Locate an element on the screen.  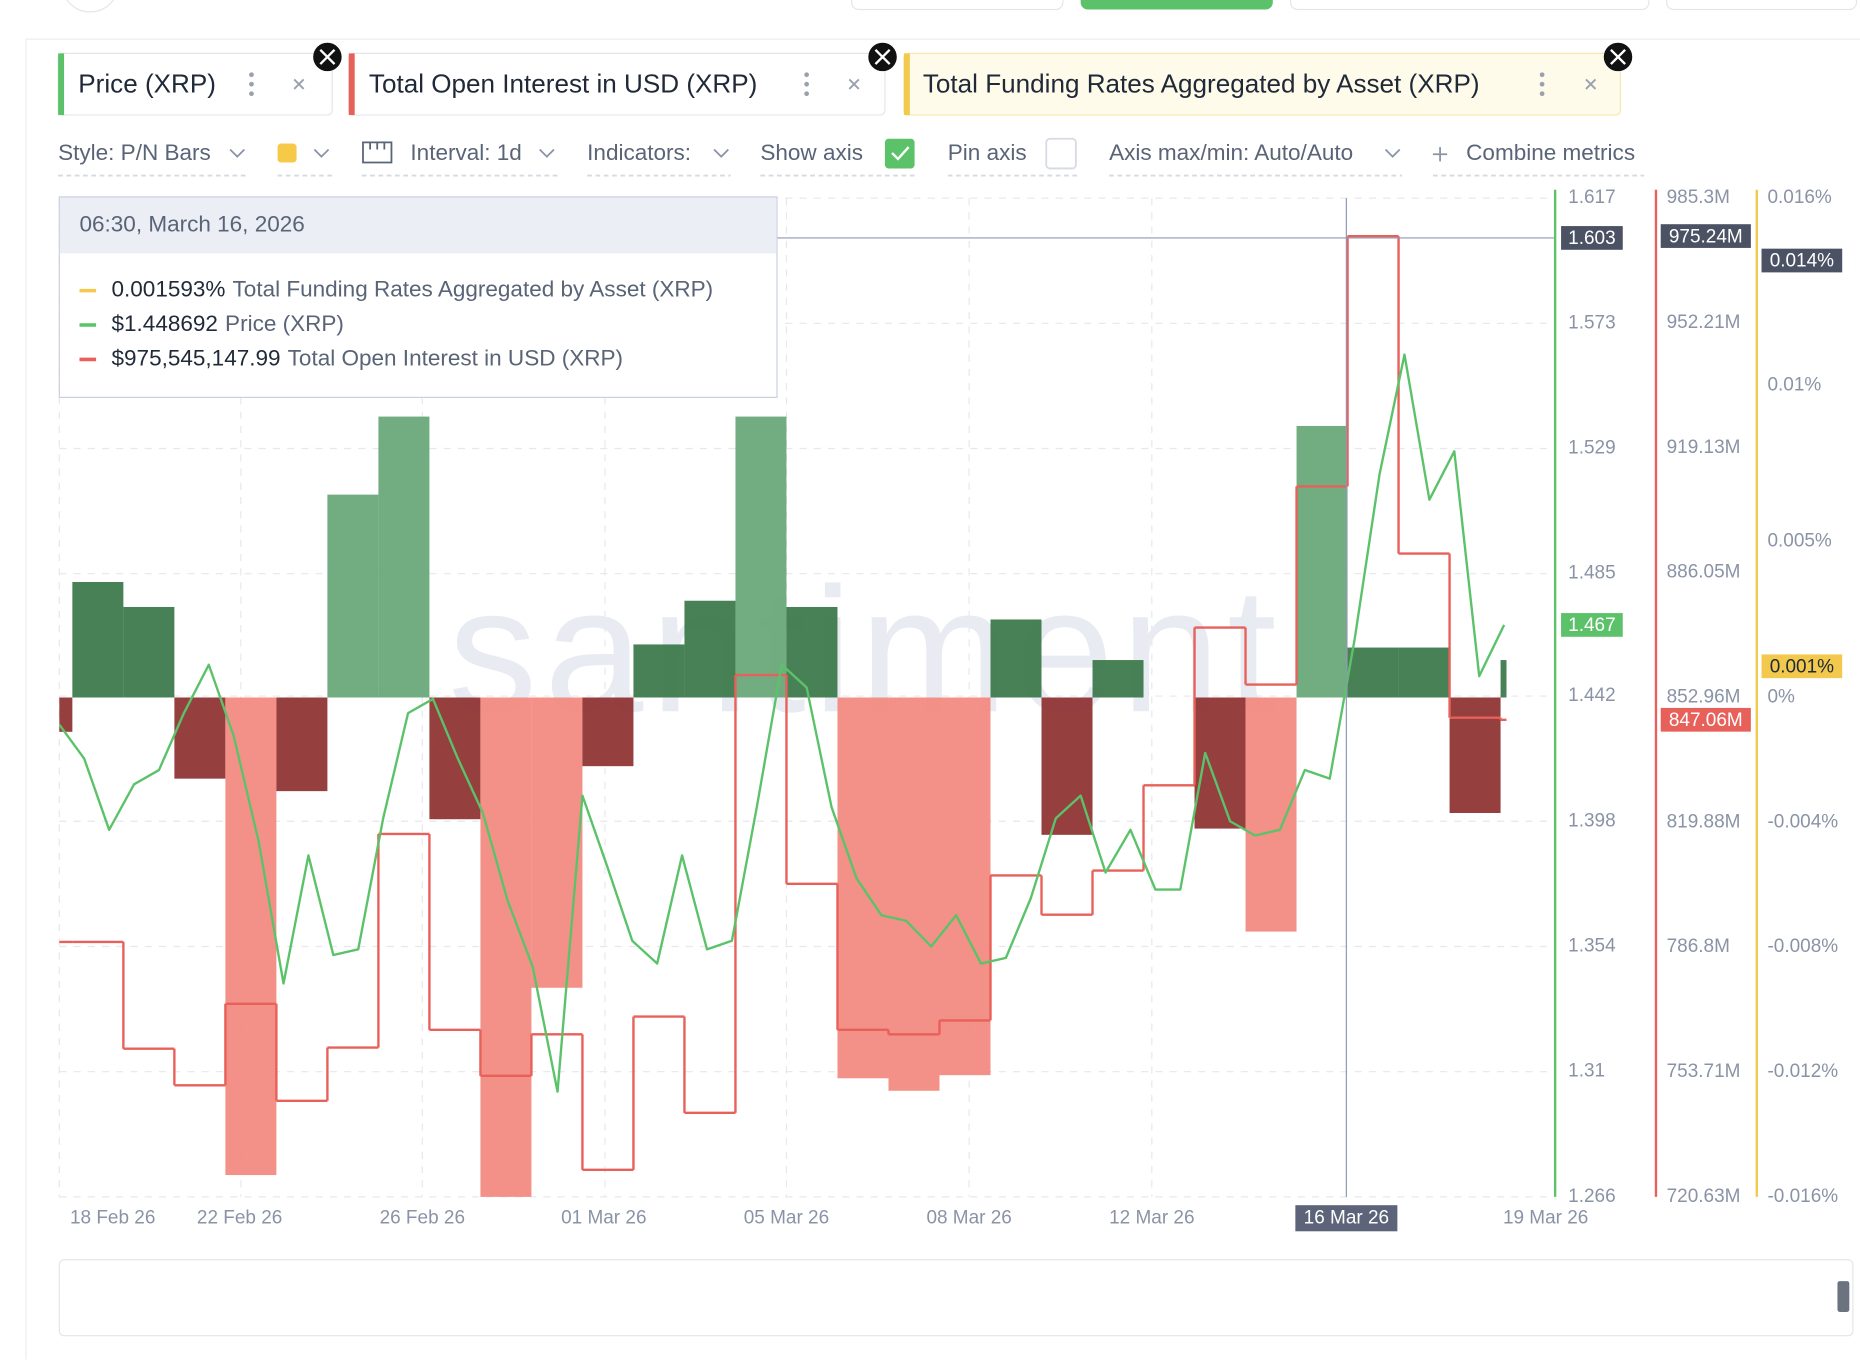
y-tick-label: 1.617 is located at coordinates (1591, 197).